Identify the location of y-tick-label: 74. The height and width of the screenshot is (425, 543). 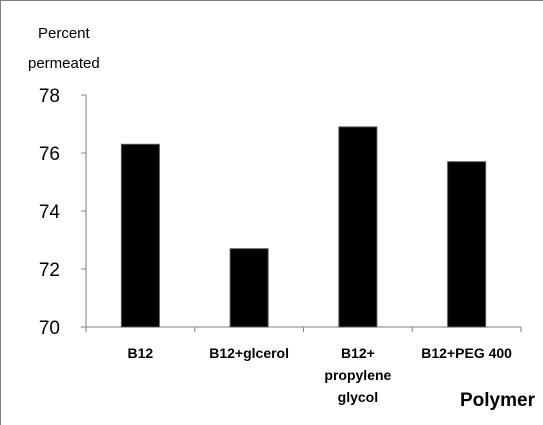
(50, 212).